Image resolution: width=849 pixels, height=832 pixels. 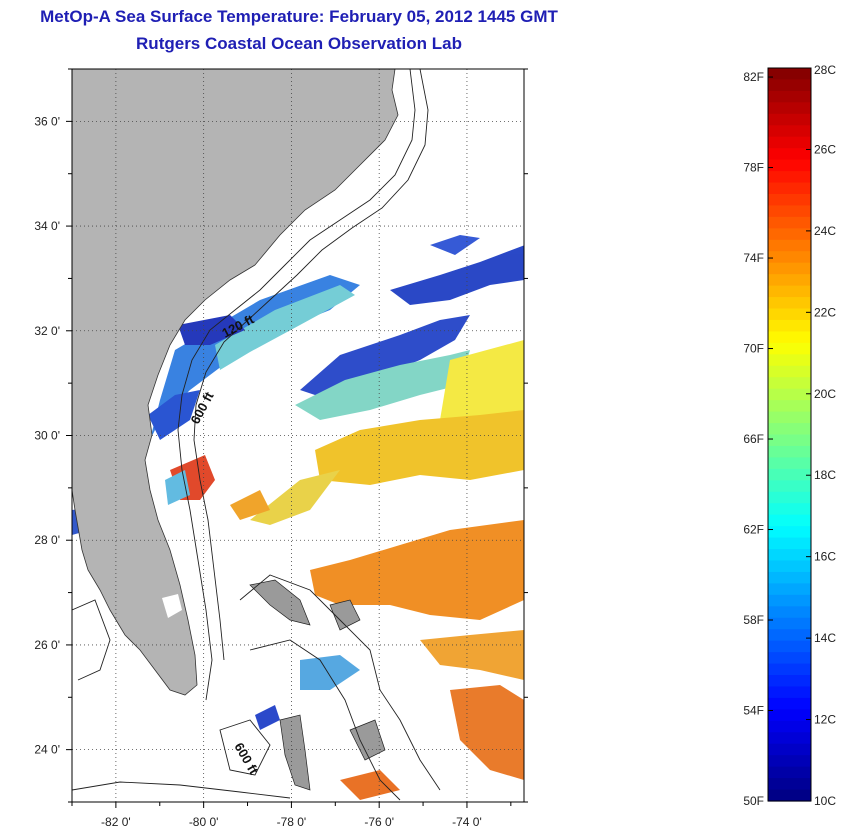 I want to click on lake-okeechobee, so click(x=172, y=606).